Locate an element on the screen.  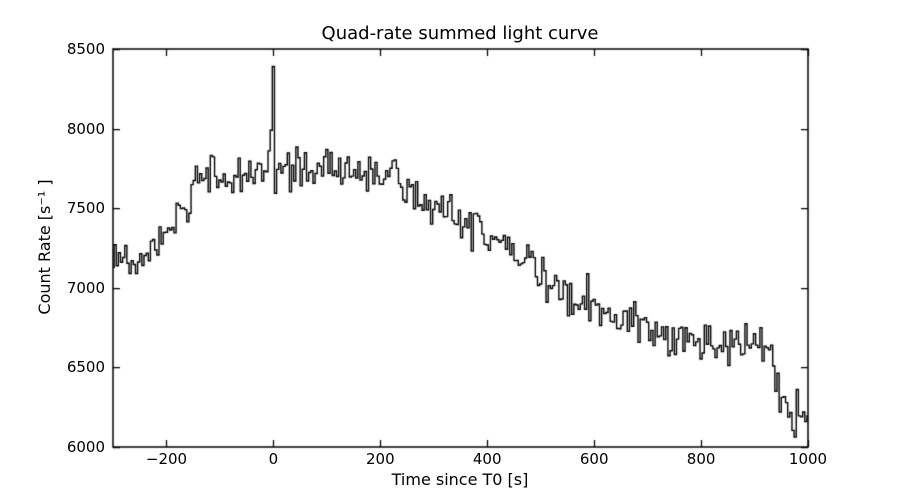
y-tick-label: 8500 is located at coordinates (85, 49).